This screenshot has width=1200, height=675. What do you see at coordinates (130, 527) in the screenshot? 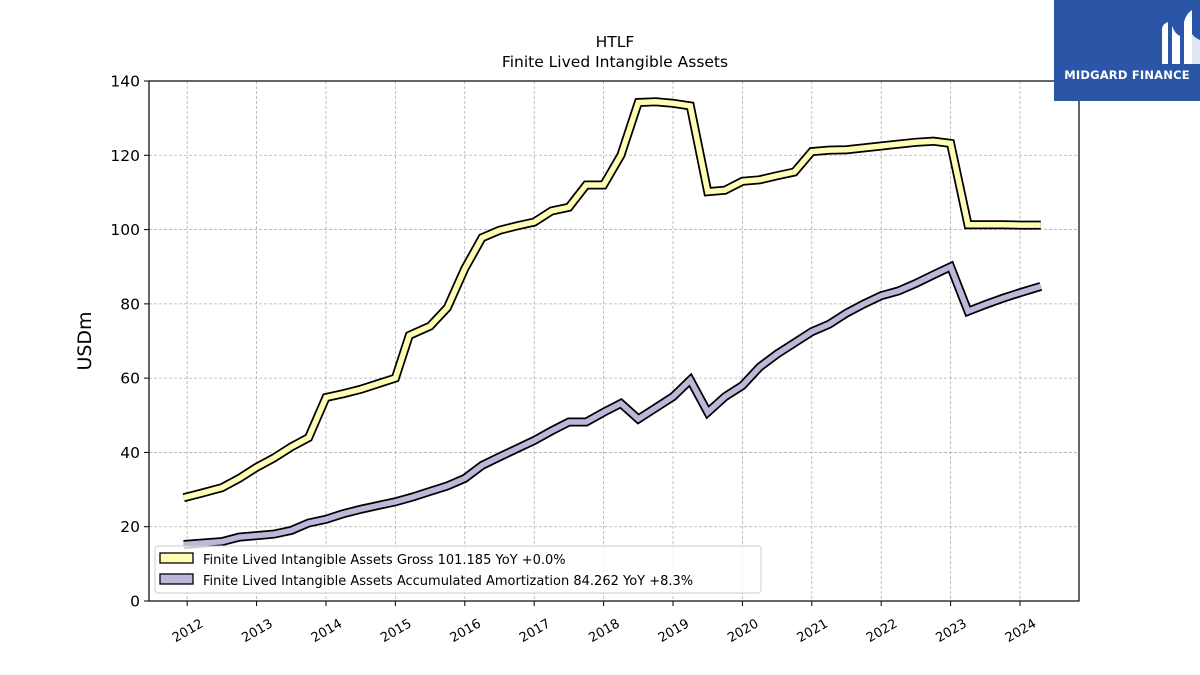
I see `y-tick-label: 20` at bounding box center [130, 527].